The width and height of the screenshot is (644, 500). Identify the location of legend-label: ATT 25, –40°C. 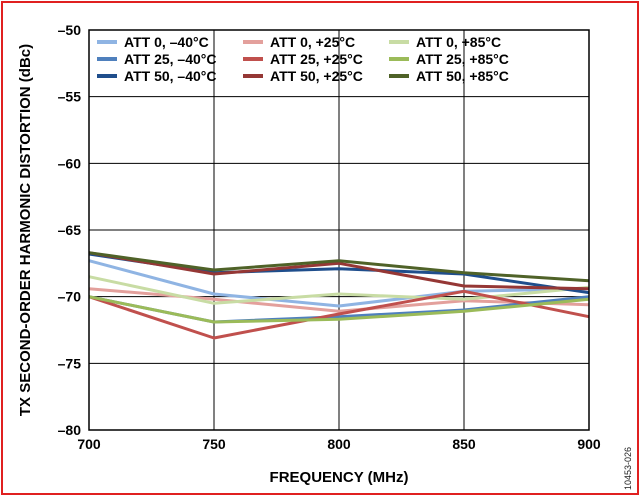
(170, 59).